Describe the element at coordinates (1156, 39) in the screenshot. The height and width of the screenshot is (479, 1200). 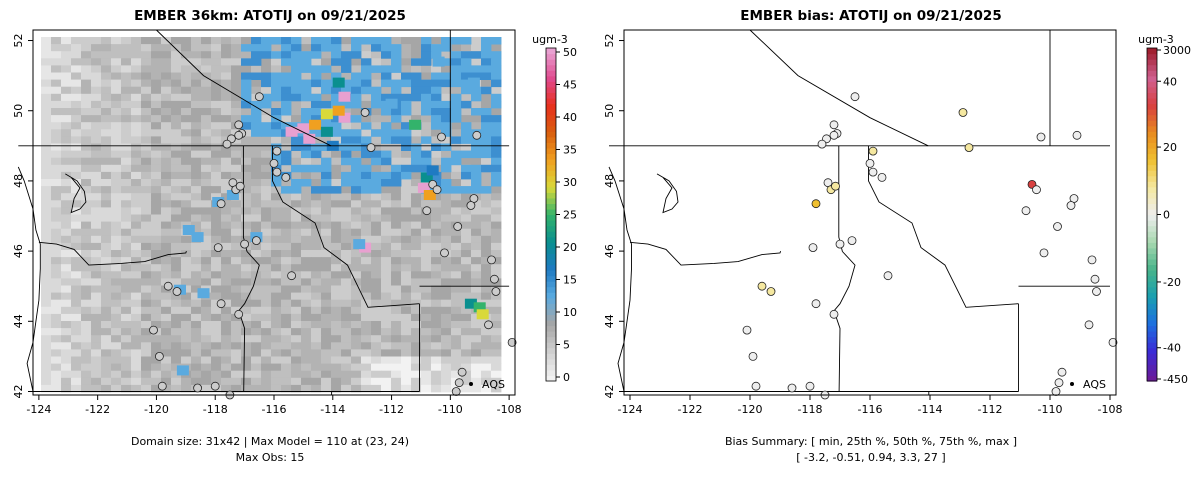
I see `right-colorbar-unit: ugm-3` at that location.